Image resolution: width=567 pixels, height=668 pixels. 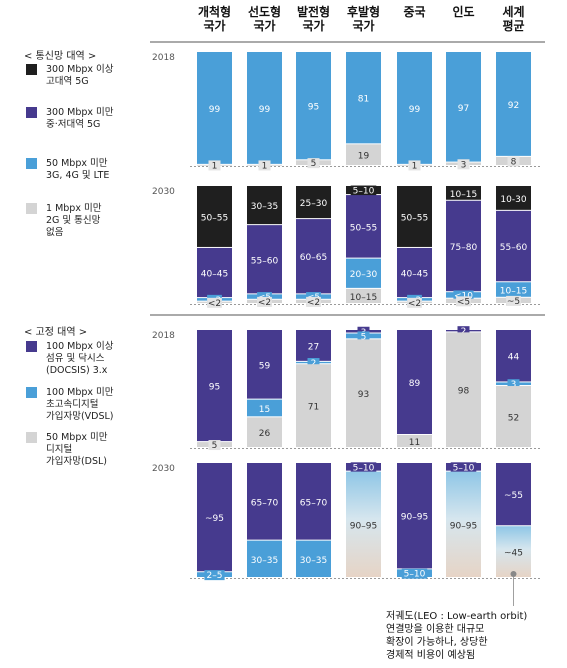 I want to click on legend-label-net-1: 300 Mbpx 미만 중·저대역 5G, so click(x=80, y=118).